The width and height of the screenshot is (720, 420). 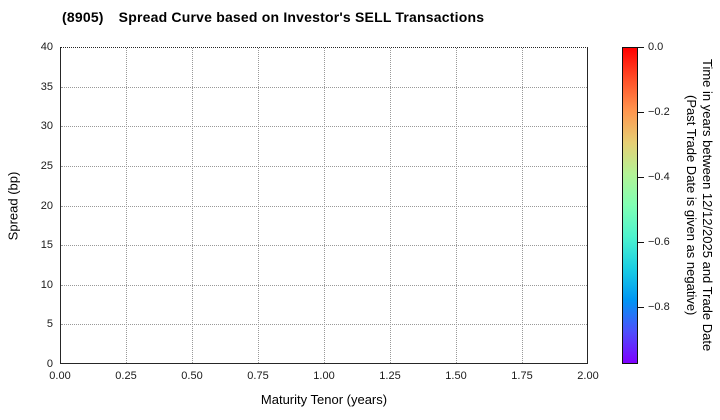 What do you see at coordinates (390, 376) in the screenshot?
I see `x-tick-label: 1.25` at bounding box center [390, 376].